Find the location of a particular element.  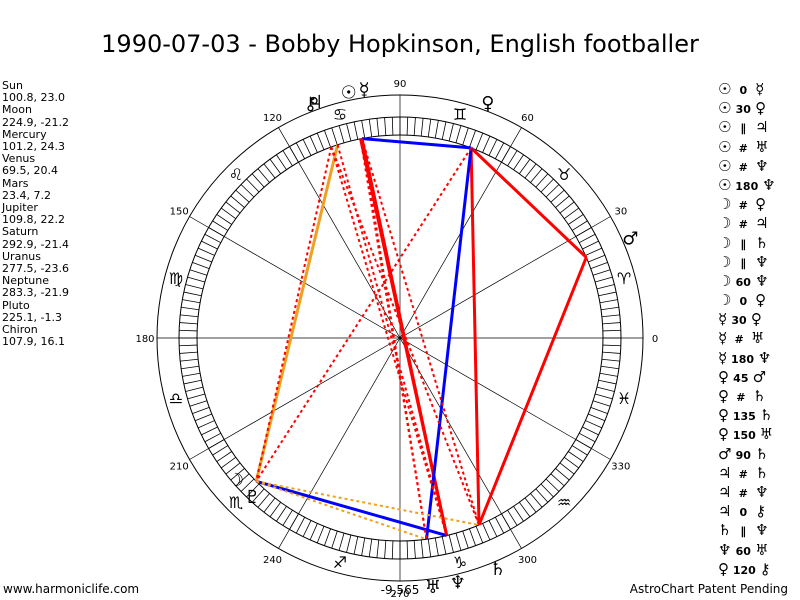

aspect-row: ☽ 60 ♆ is located at coordinates (759, 281).